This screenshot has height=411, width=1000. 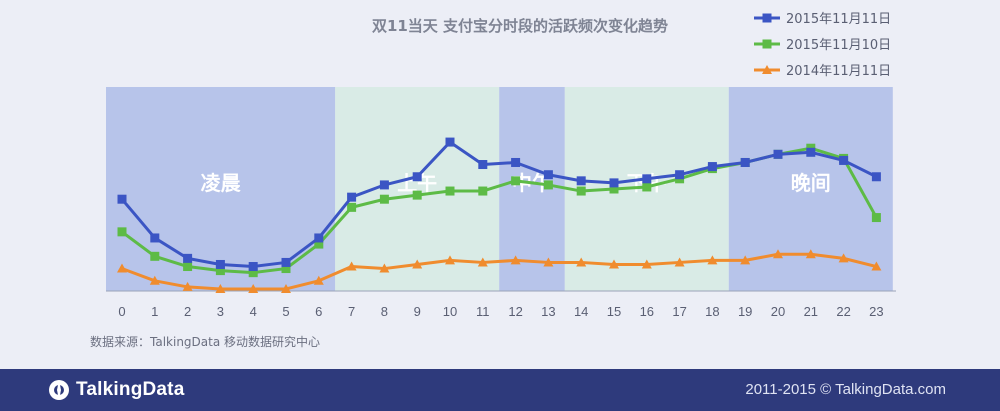 I want to click on time-band-label: 凌晨, so click(x=221, y=183).